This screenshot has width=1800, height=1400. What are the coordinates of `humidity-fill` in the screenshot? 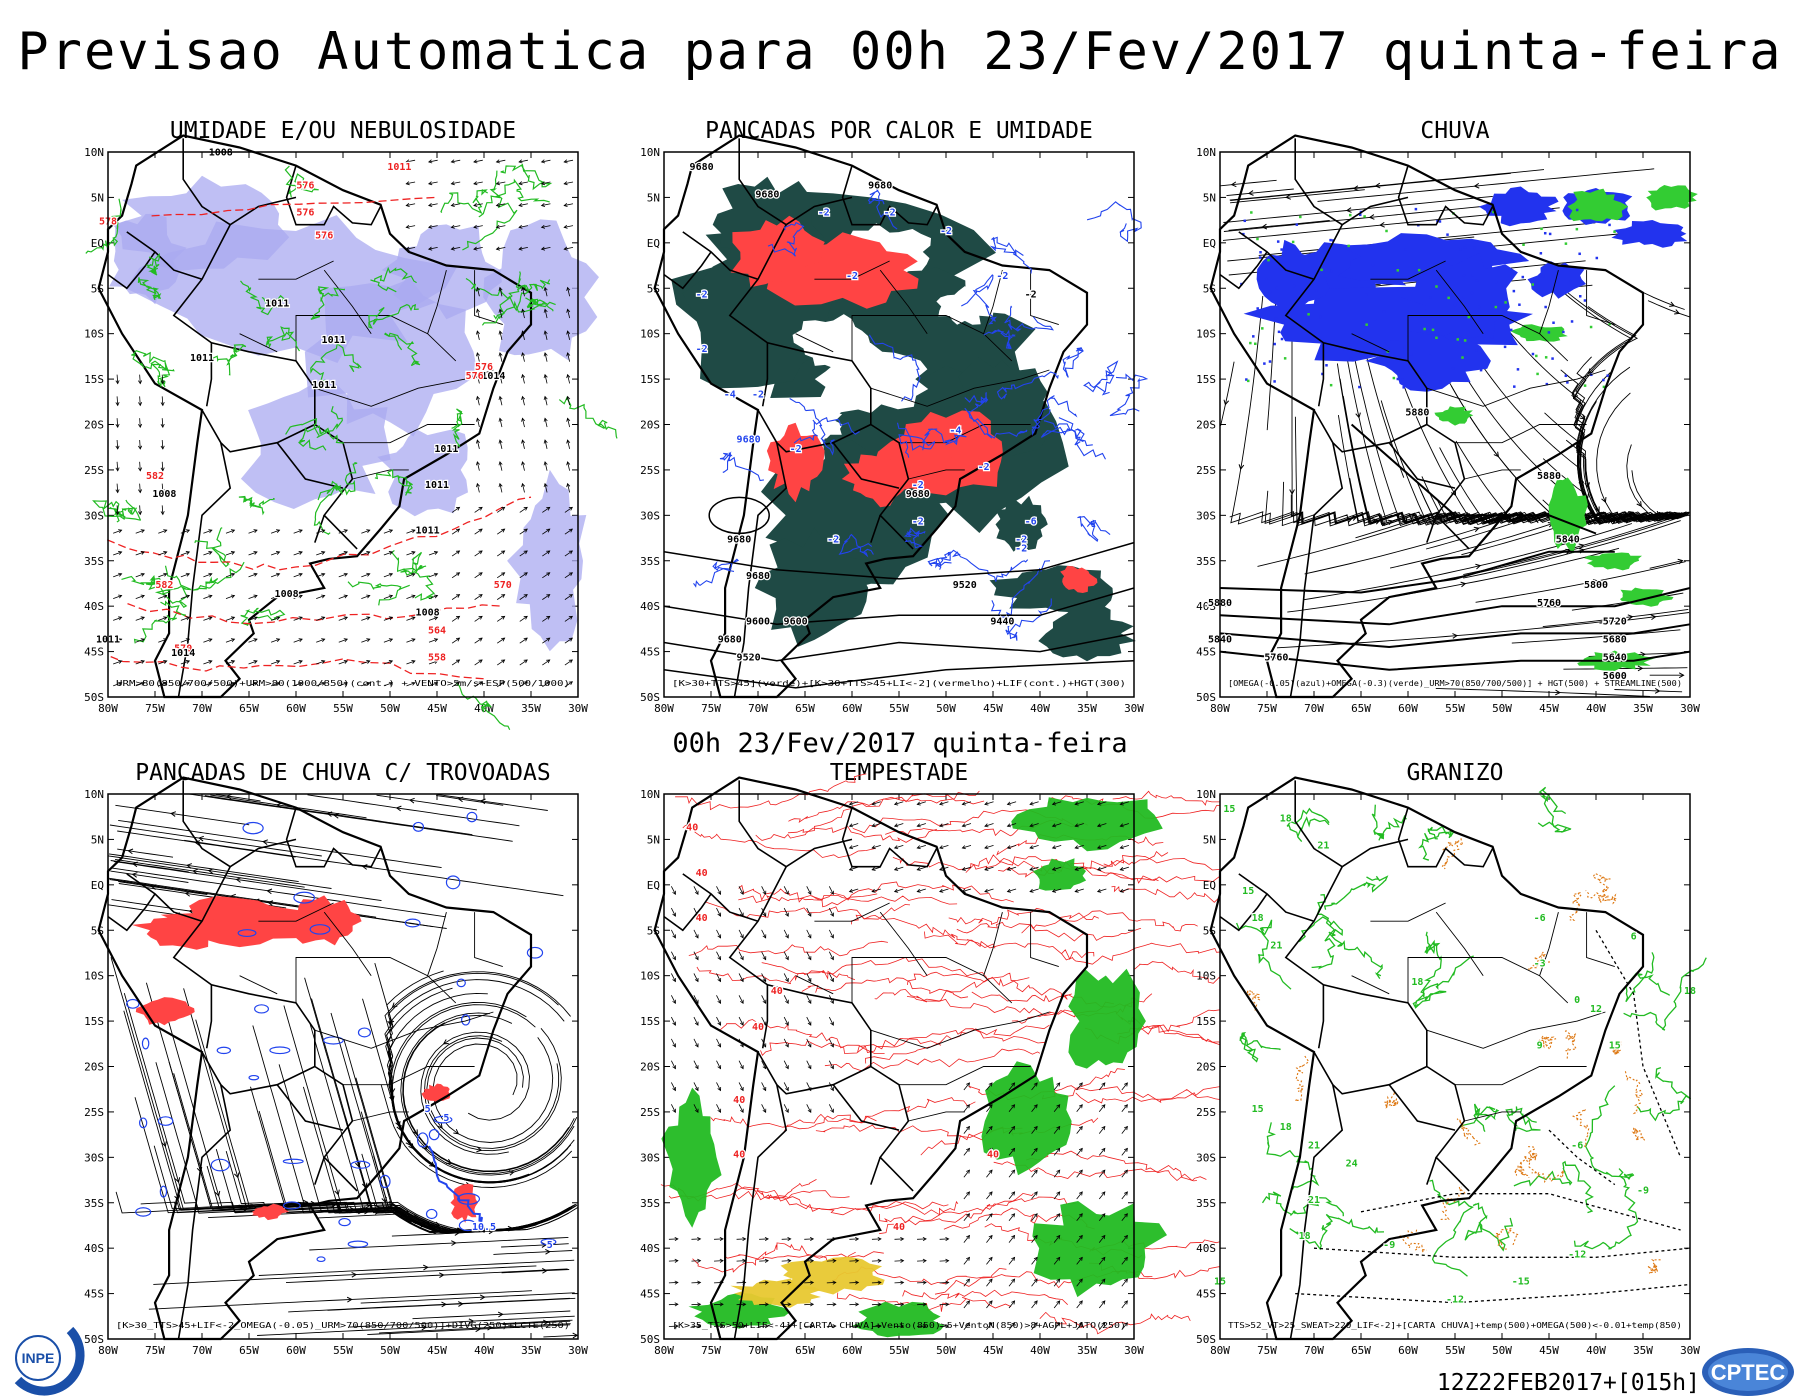 It's located at (315, 445).